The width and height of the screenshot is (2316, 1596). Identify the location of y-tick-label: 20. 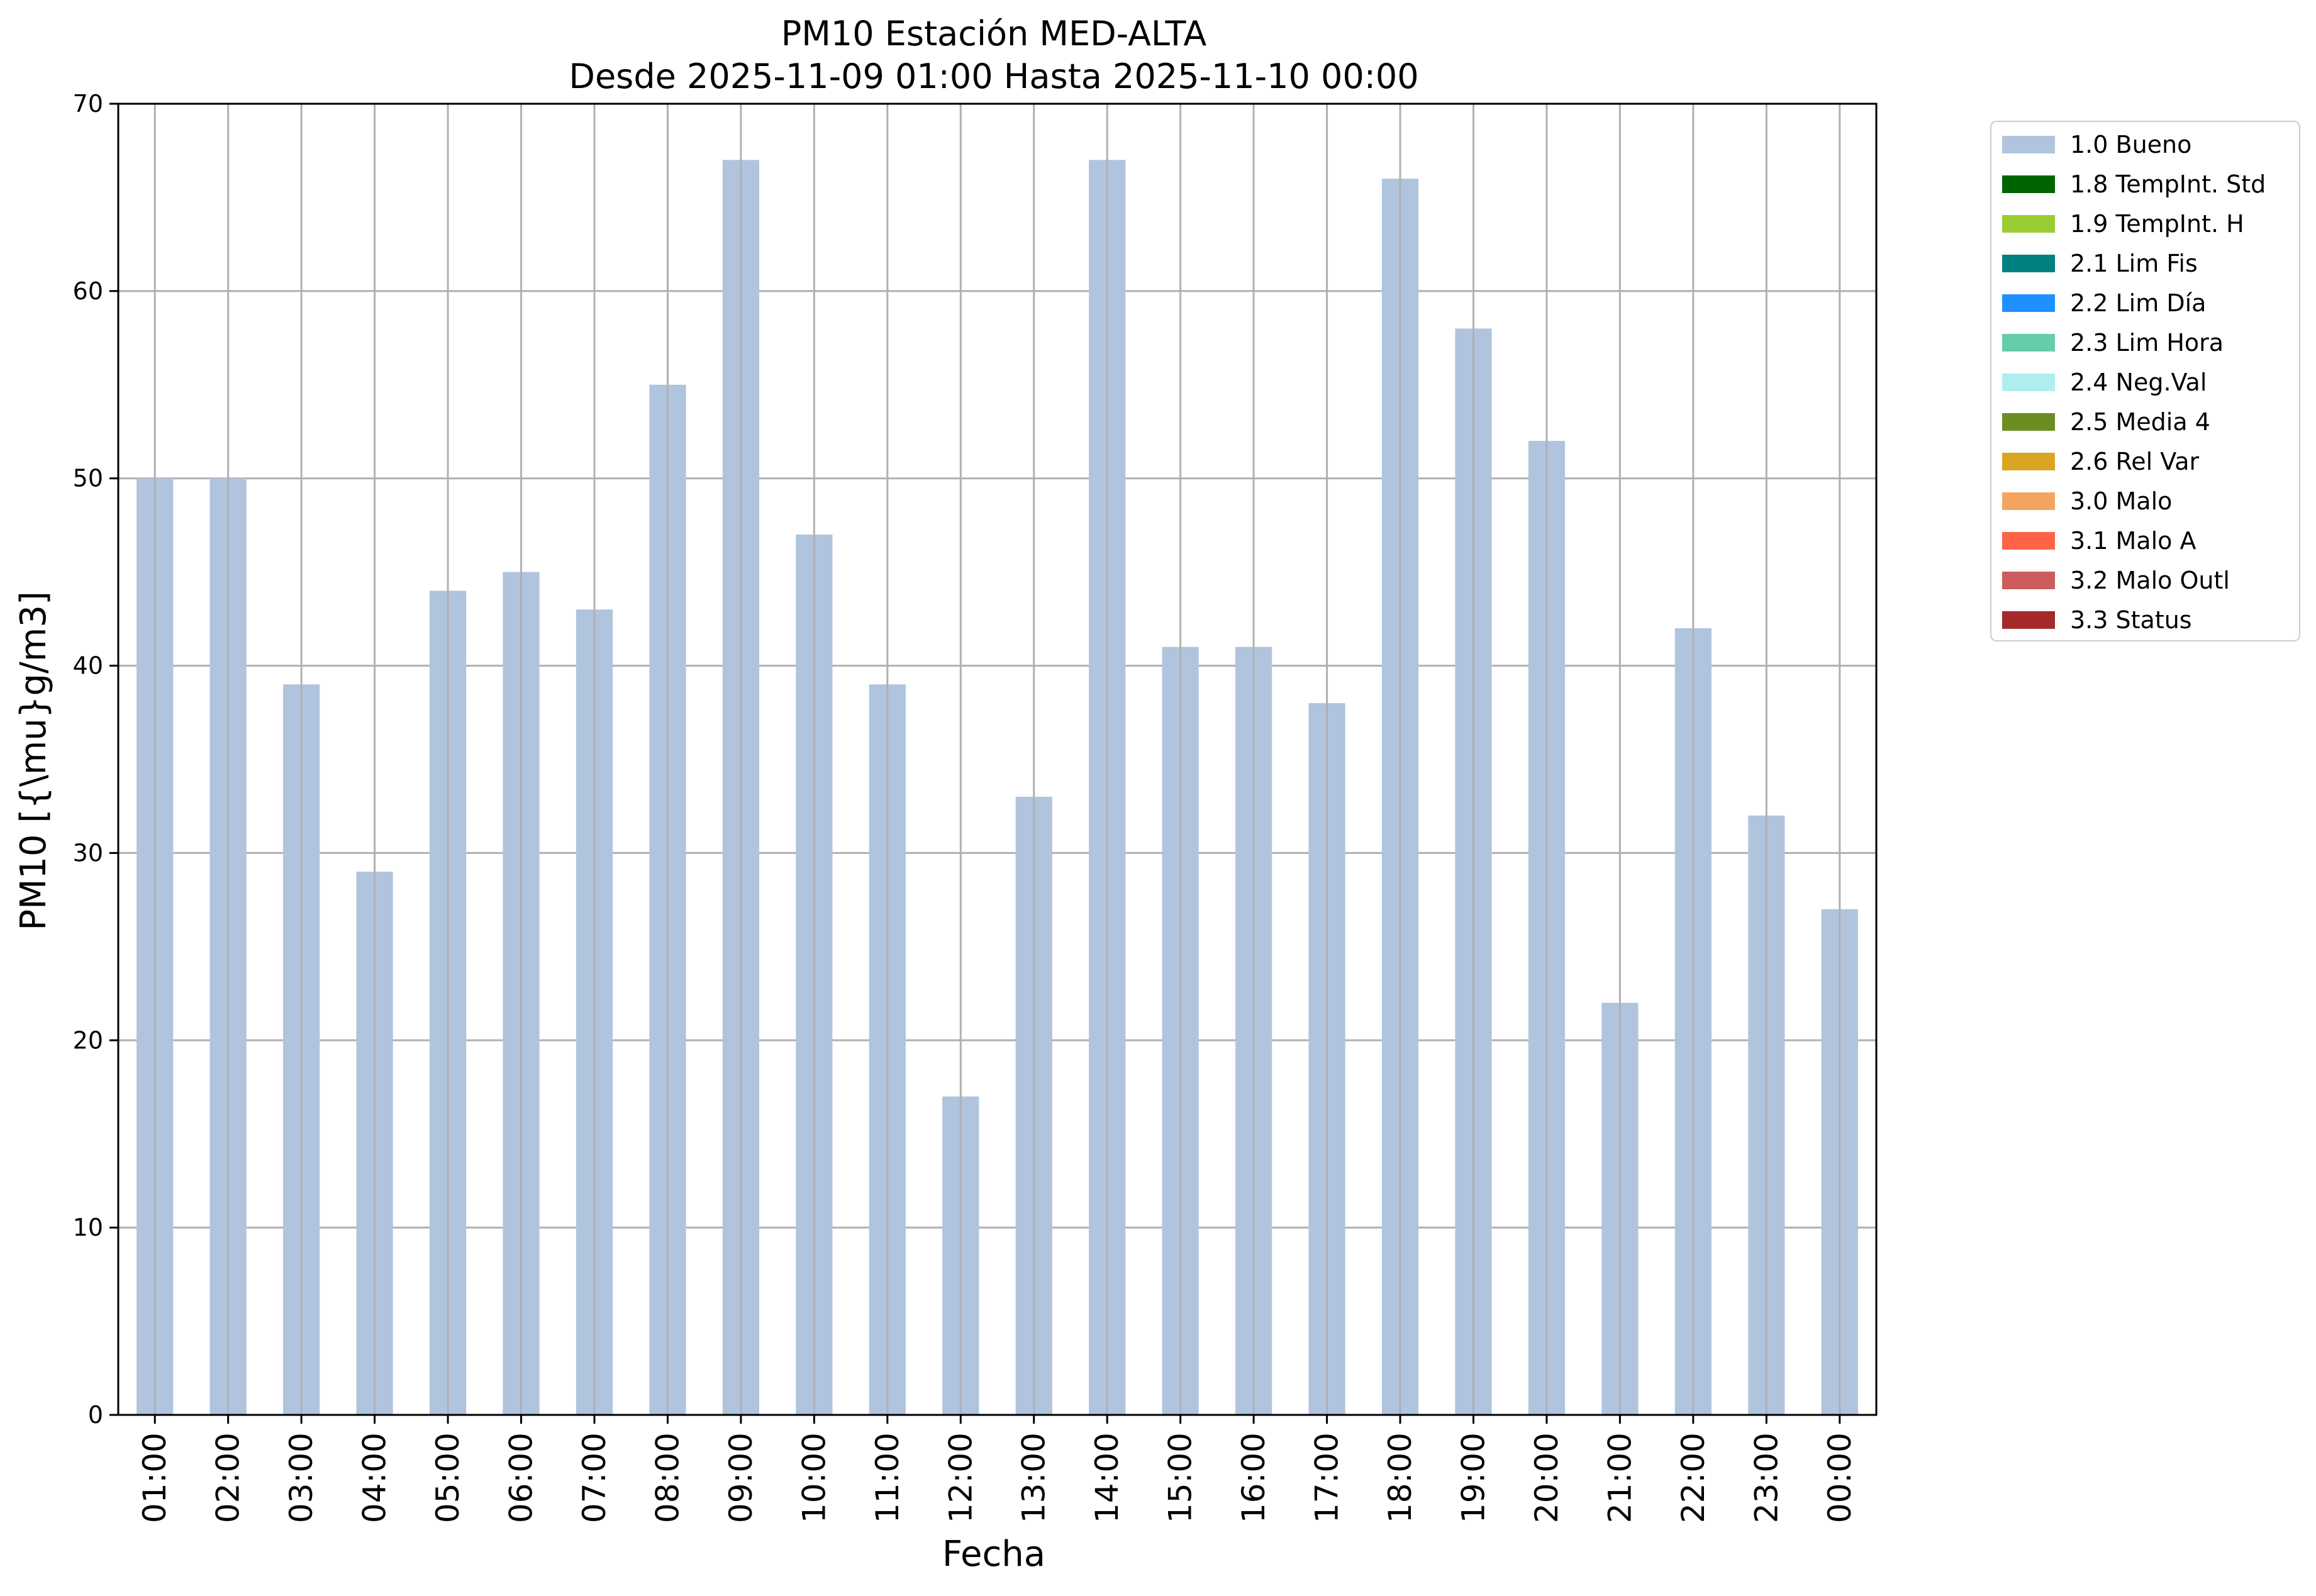
(88, 1040).